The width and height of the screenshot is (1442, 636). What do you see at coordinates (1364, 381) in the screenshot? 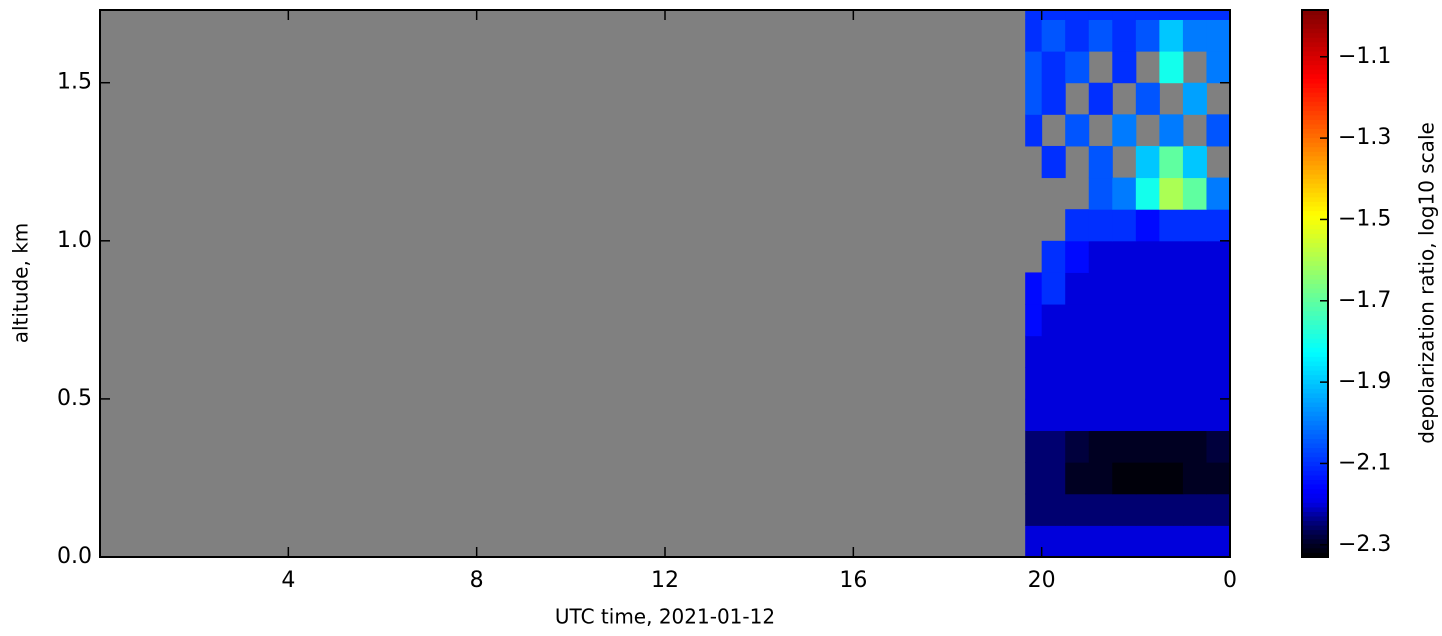
I see `colorbar-tick-label: −1.9` at bounding box center [1364, 381].